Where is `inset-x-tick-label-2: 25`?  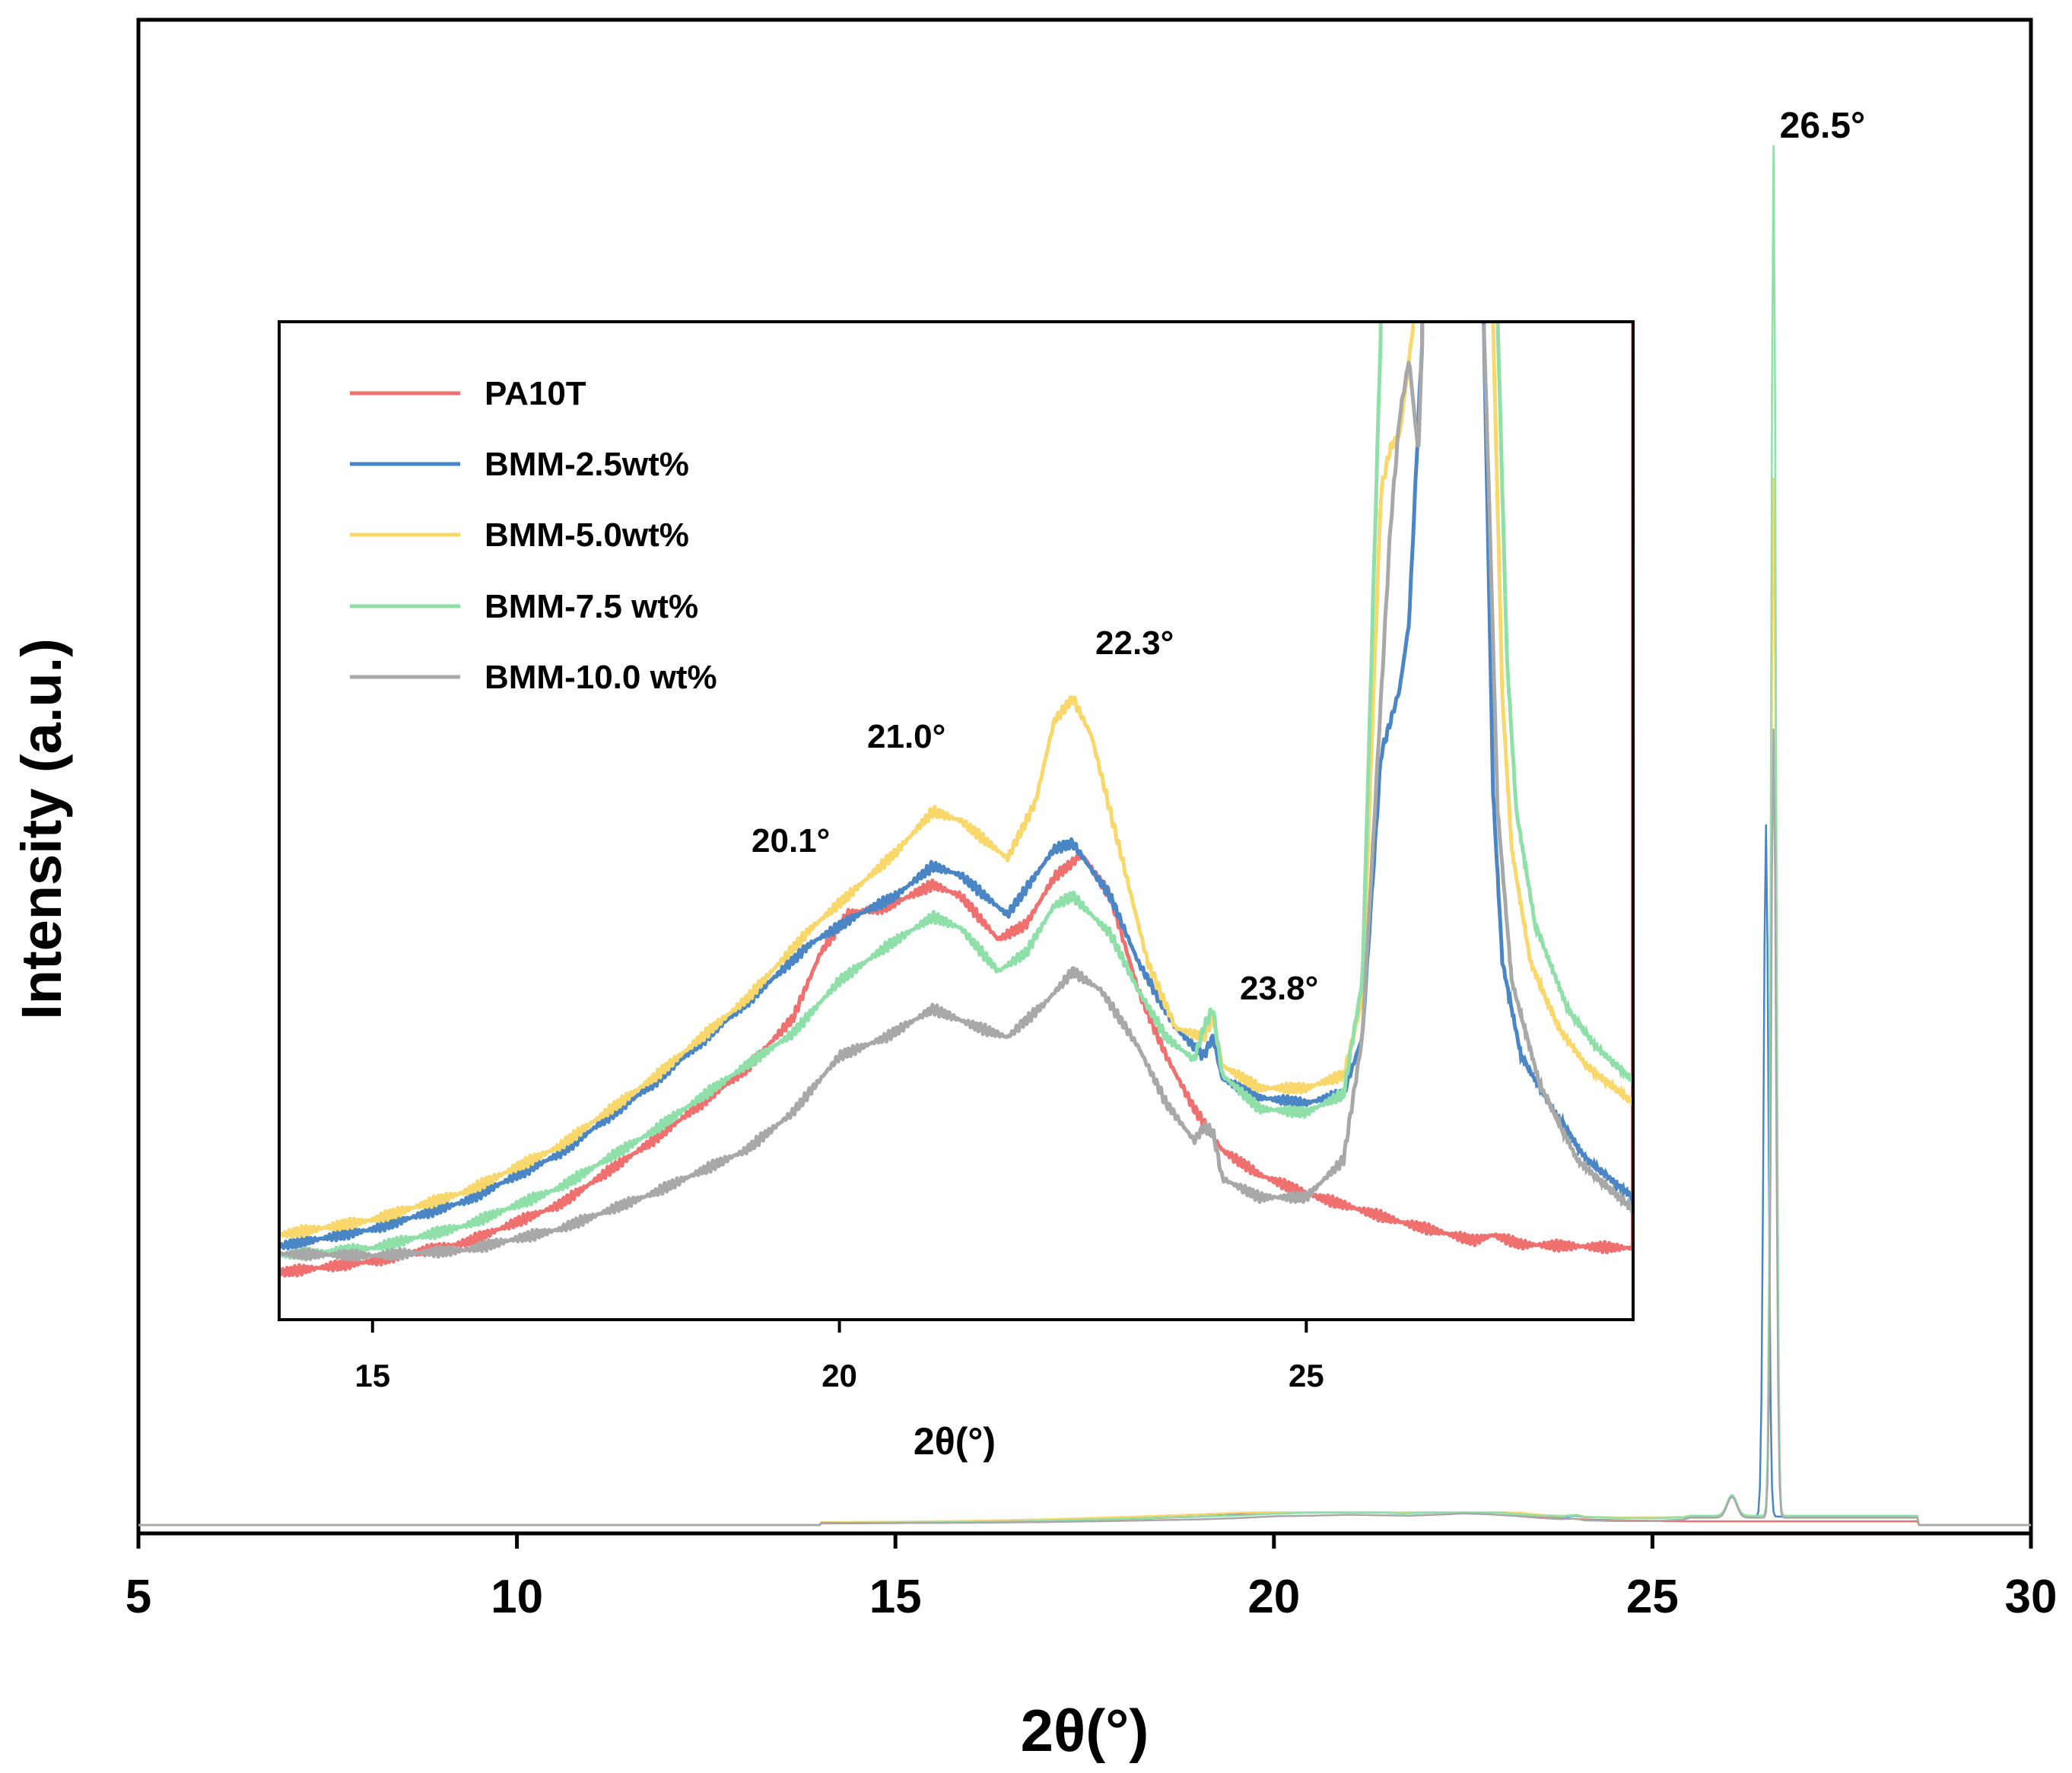
inset-x-tick-label-2: 25 is located at coordinates (1306, 1376).